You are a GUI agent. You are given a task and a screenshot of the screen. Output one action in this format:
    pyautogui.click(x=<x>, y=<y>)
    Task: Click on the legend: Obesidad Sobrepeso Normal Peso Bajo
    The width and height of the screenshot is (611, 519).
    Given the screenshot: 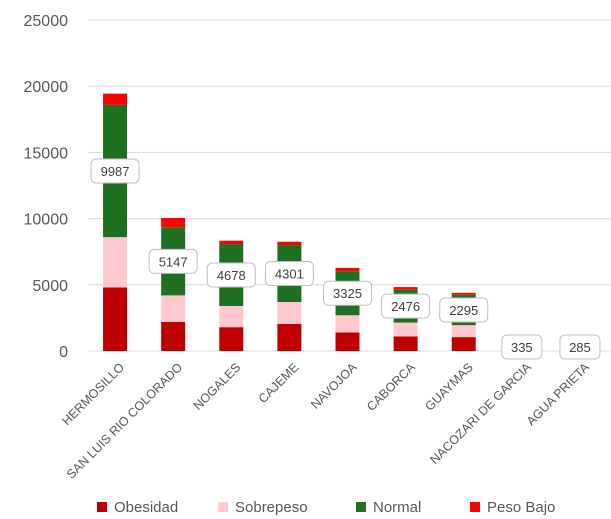 What is the action you would take?
    pyautogui.click(x=326, y=507)
    